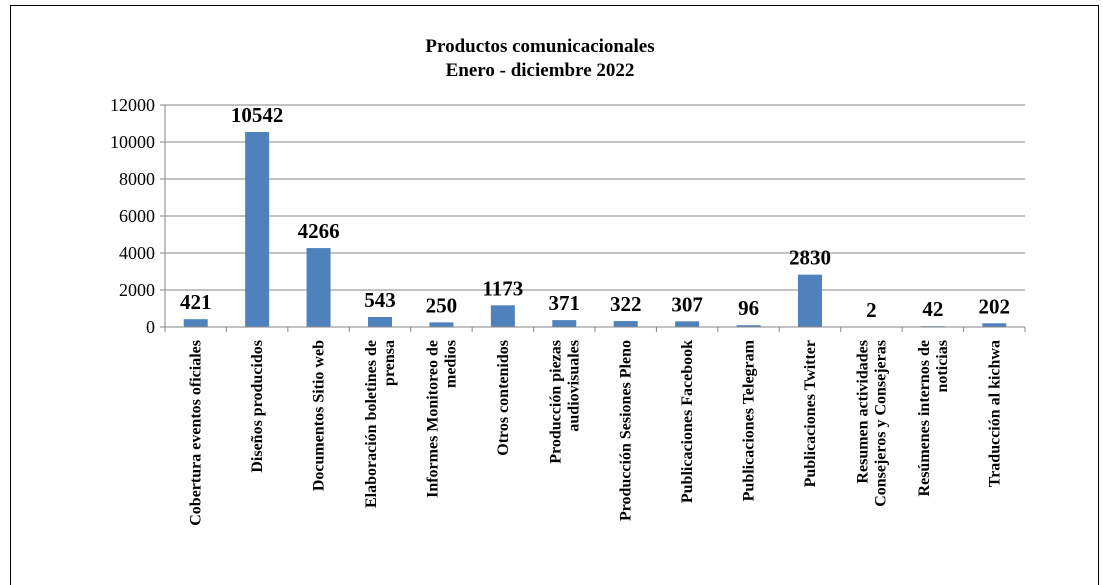 This screenshot has height=585, width=1103. I want to click on data-label: 2830, so click(810, 258).